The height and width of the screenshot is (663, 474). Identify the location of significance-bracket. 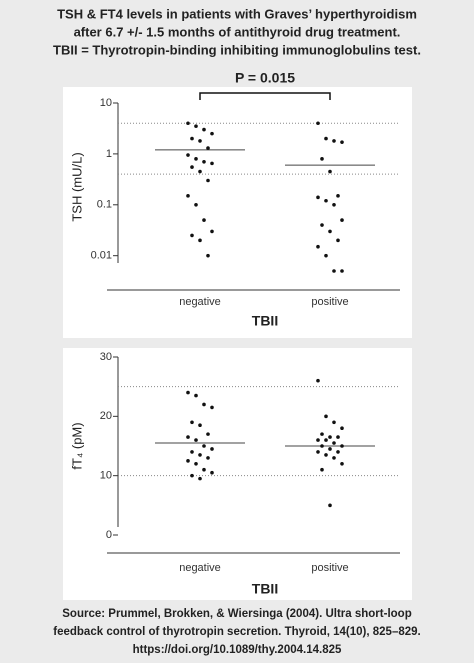
(265, 96).